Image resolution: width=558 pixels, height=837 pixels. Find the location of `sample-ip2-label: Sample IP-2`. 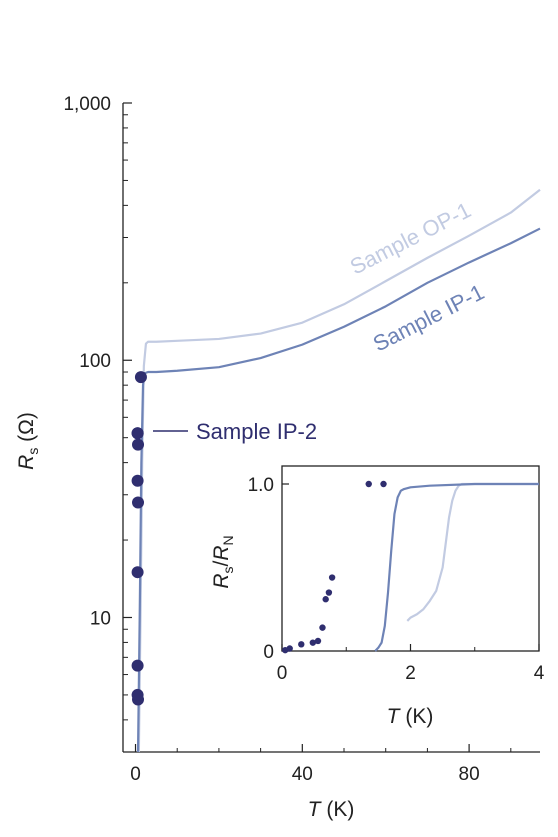

sample-ip2-label: Sample IP-2 is located at coordinates (256, 431).